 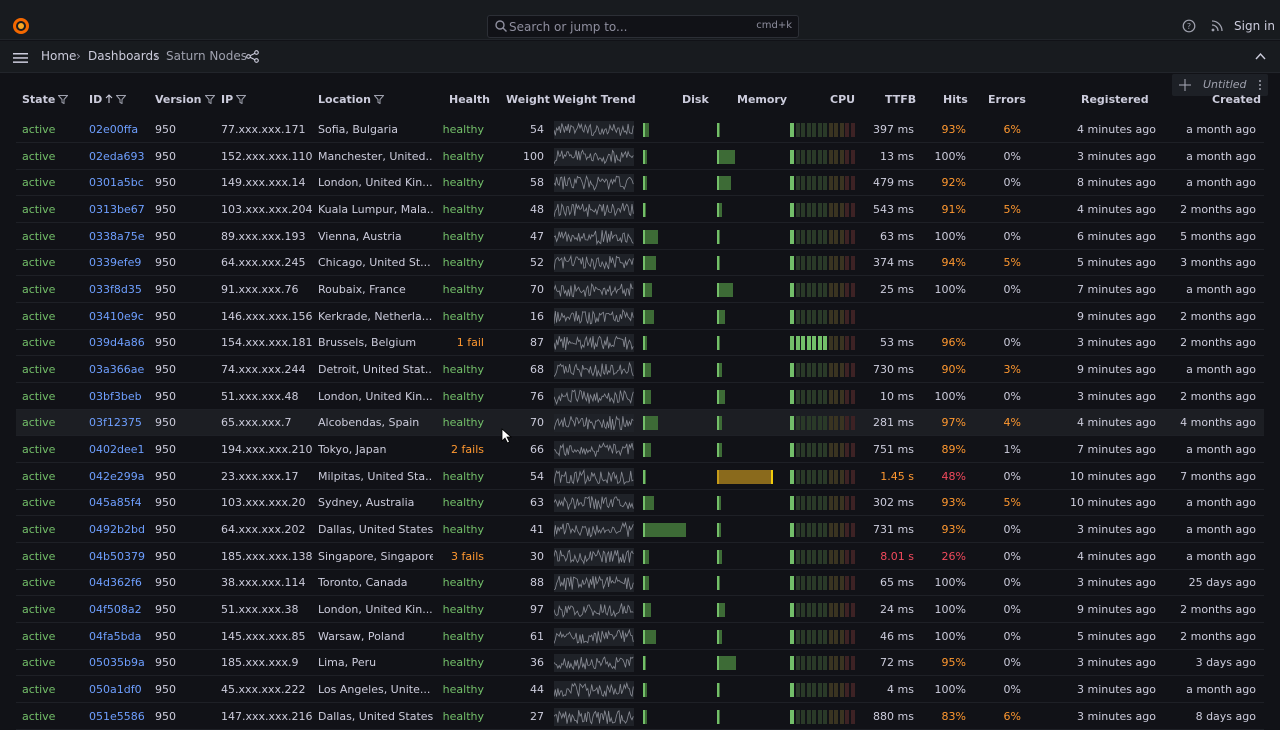 I want to click on column-header-created: Created, so click(x=1236, y=99).